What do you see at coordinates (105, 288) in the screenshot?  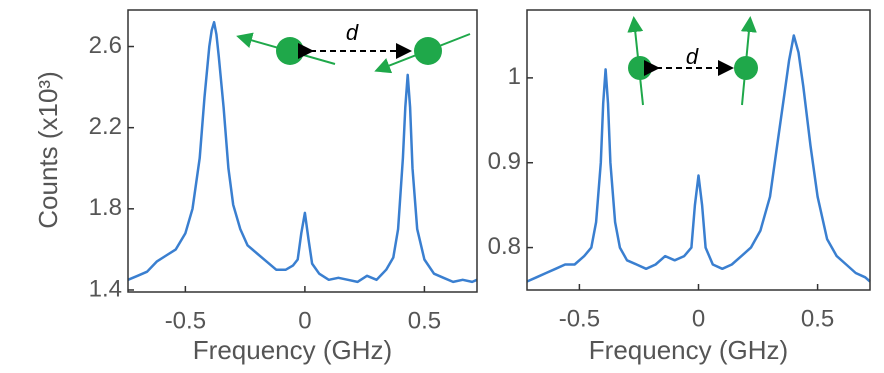 I see `y-tick-label: 1.4` at bounding box center [105, 288].